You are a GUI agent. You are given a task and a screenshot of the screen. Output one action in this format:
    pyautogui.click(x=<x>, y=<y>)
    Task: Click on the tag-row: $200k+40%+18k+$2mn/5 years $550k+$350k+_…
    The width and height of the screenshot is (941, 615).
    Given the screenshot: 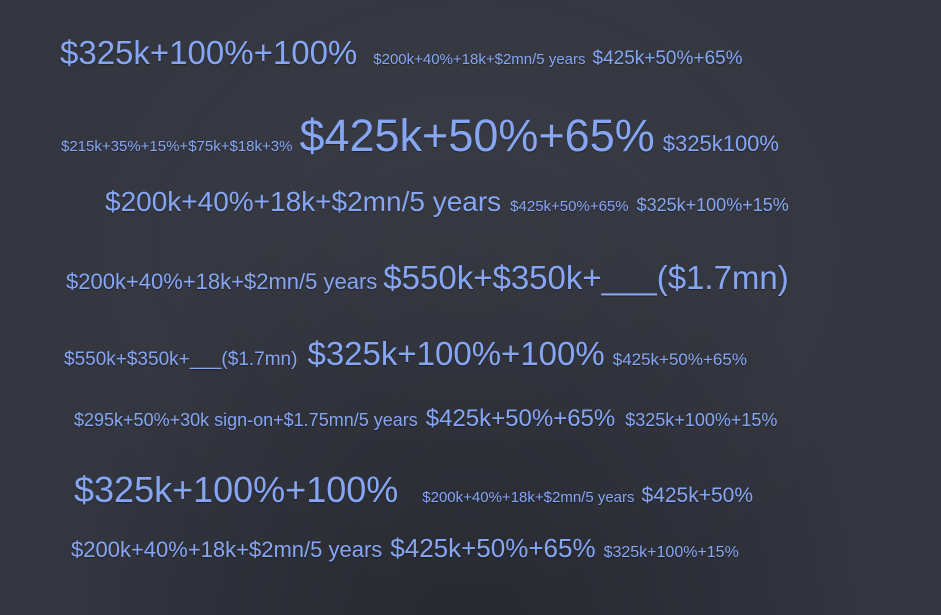 What is the action you would take?
    pyautogui.click(x=470, y=278)
    